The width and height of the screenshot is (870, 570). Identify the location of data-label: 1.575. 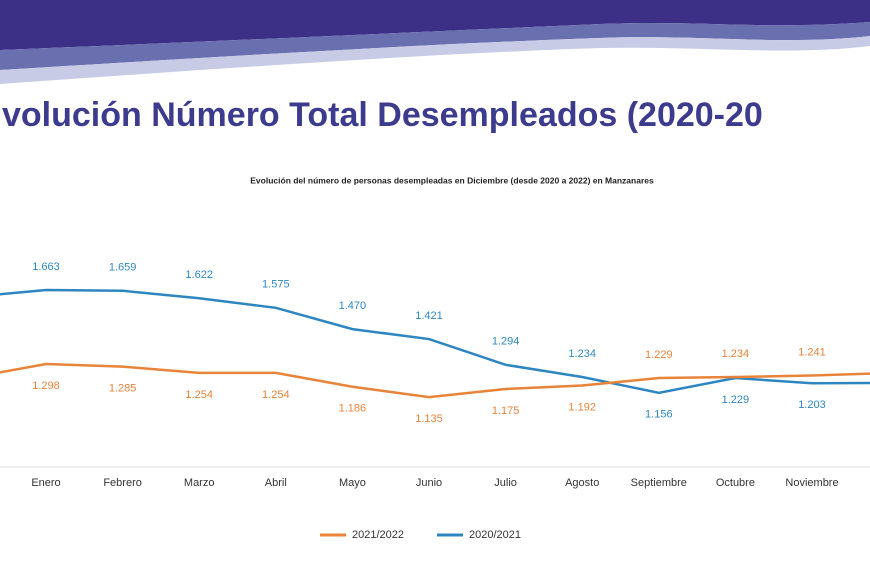
(276, 285).